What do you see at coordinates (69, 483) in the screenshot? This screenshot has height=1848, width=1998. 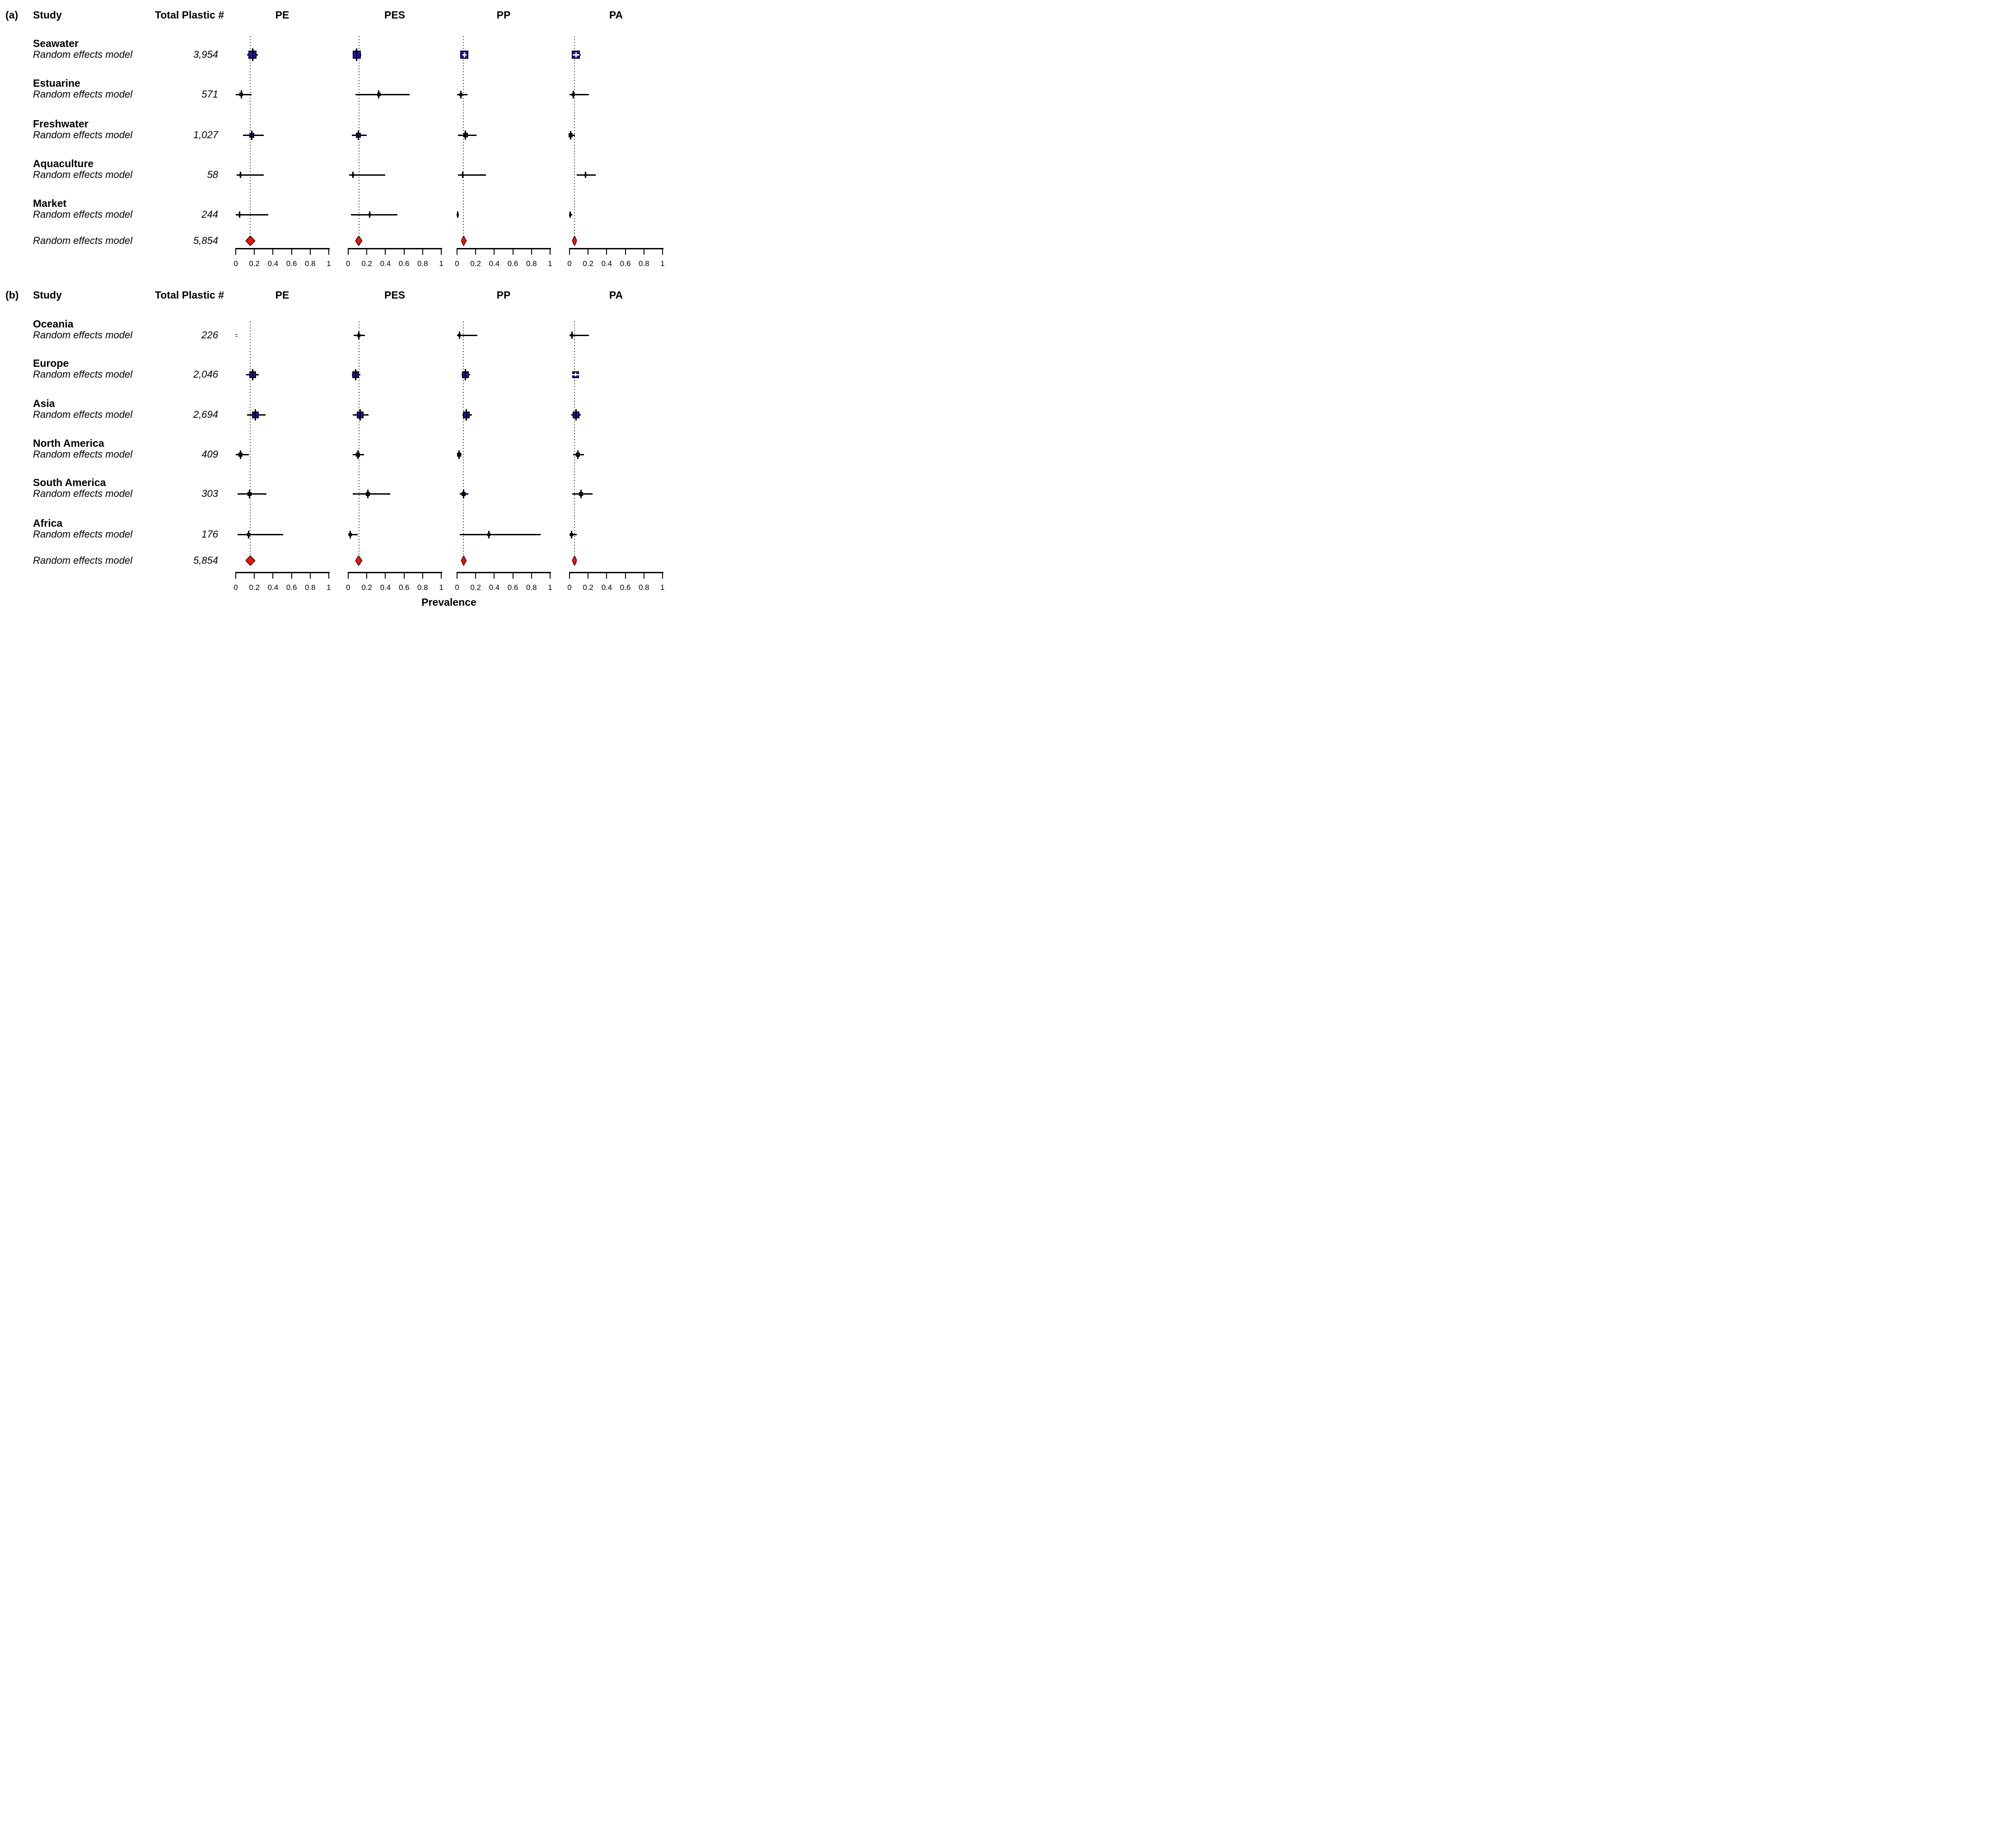 I see `study-name: South America` at bounding box center [69, 483].